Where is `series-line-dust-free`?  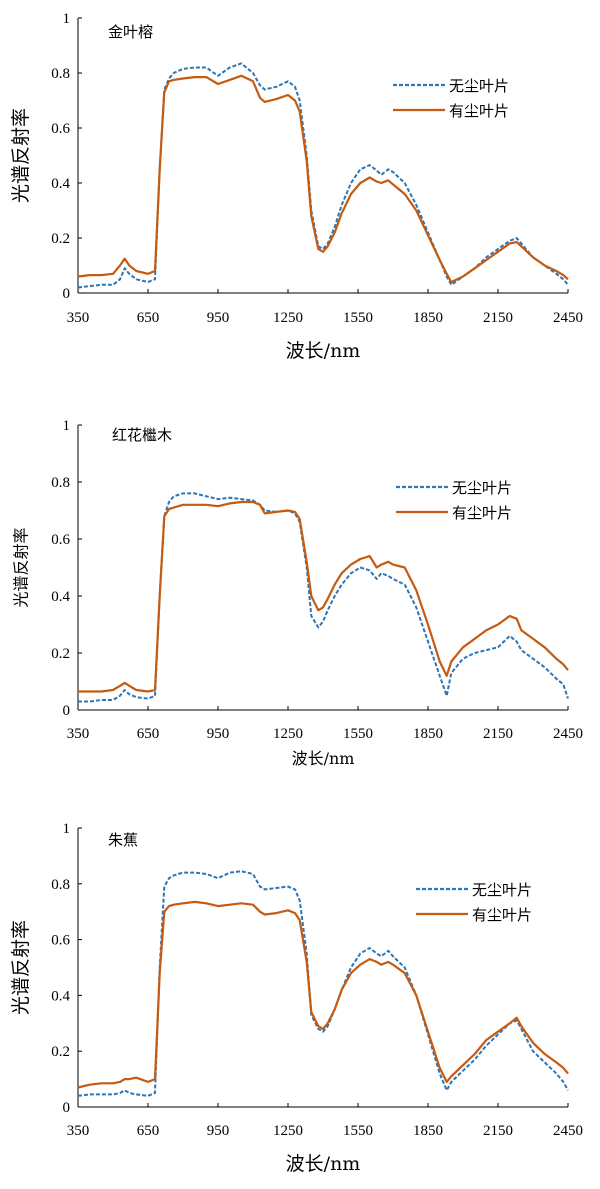
series-line-dust-free is located at coordinates (323, 597).